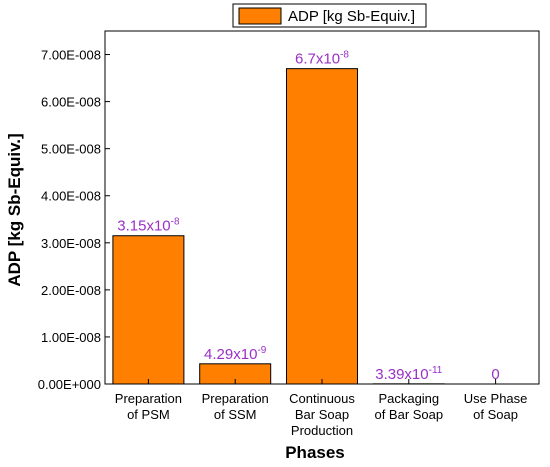 This screenshot has height=467, width=550. I want to click on x-tick-label: Continuous, so click(322, 398).